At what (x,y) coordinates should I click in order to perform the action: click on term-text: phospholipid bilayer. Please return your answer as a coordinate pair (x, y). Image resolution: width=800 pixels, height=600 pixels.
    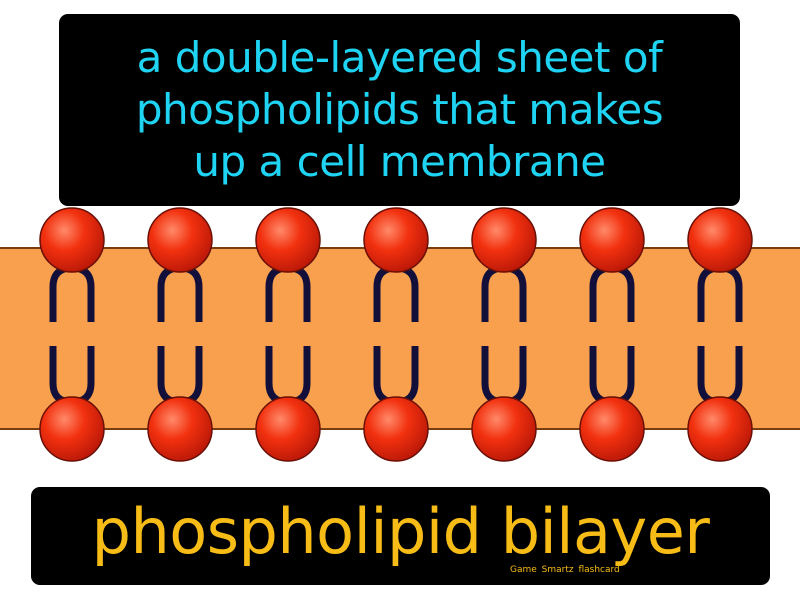
    Looking at the image, I should click on (400, 531).